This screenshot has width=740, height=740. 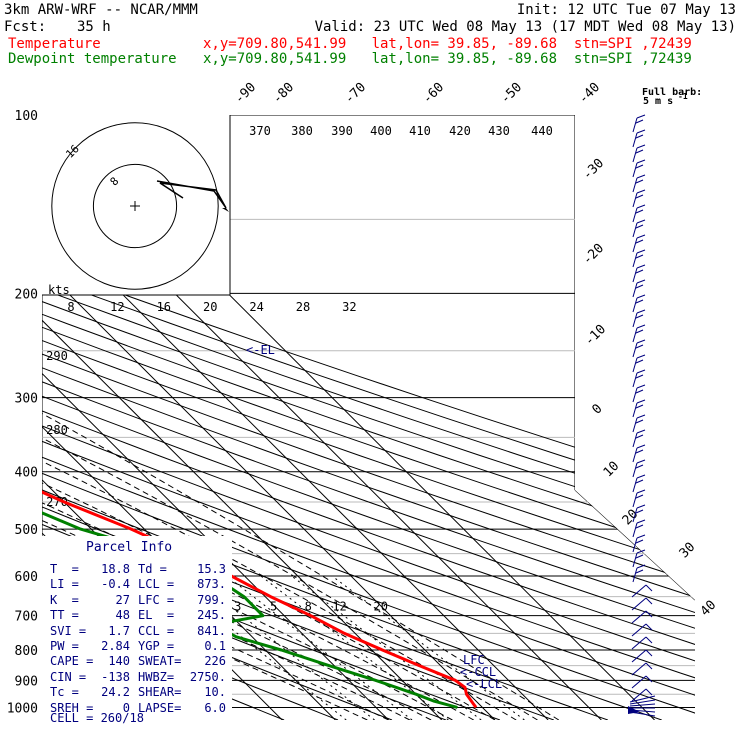 I want to click on parcel-key-1: K =, so click(x=64, y=599).